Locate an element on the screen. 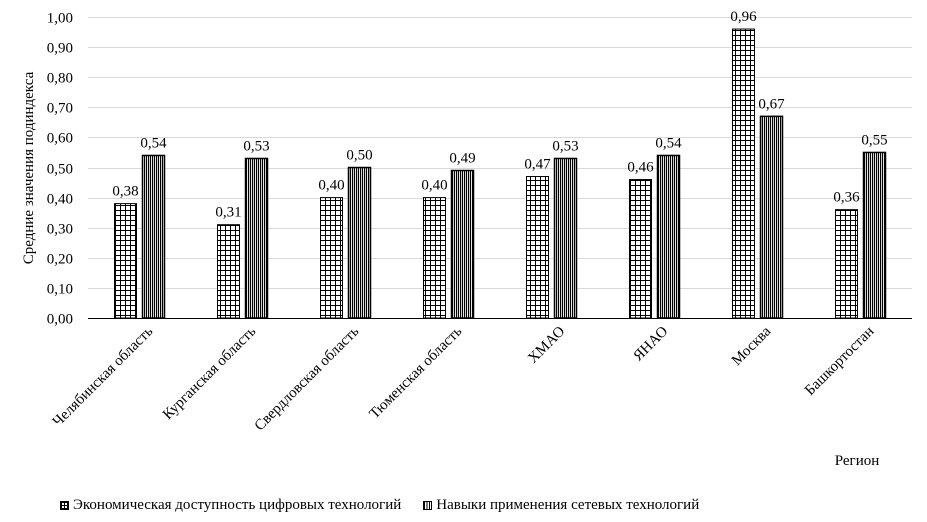  y-tick-label: 1,00 is located at coordinates (60, 19).